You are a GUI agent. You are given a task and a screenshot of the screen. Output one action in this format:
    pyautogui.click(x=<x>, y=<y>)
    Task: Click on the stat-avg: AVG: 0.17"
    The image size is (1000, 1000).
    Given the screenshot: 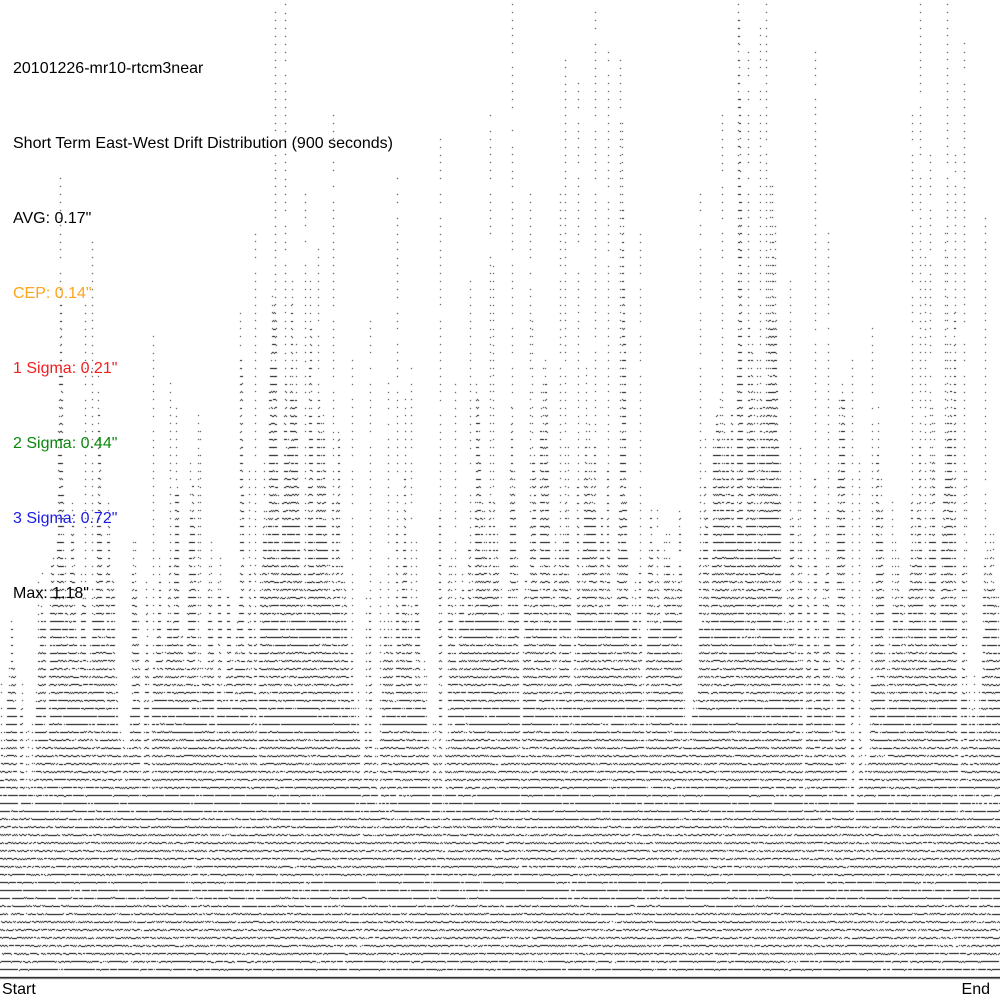 What is the action you would take?
    pyautogui.click(x=52, y=218)
    